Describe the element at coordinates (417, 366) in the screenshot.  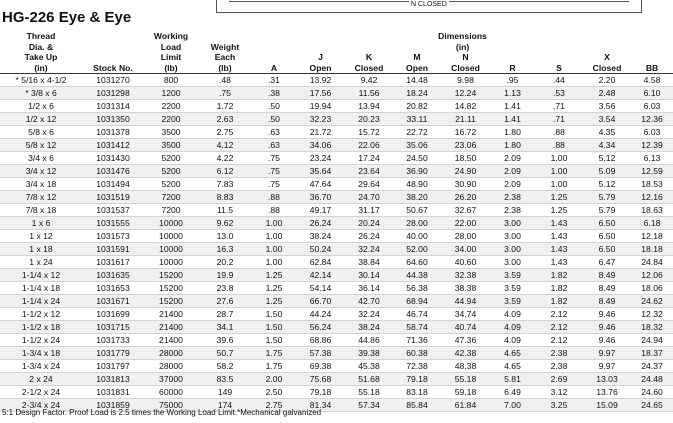
I see `table-cell: 72.38` at that location.